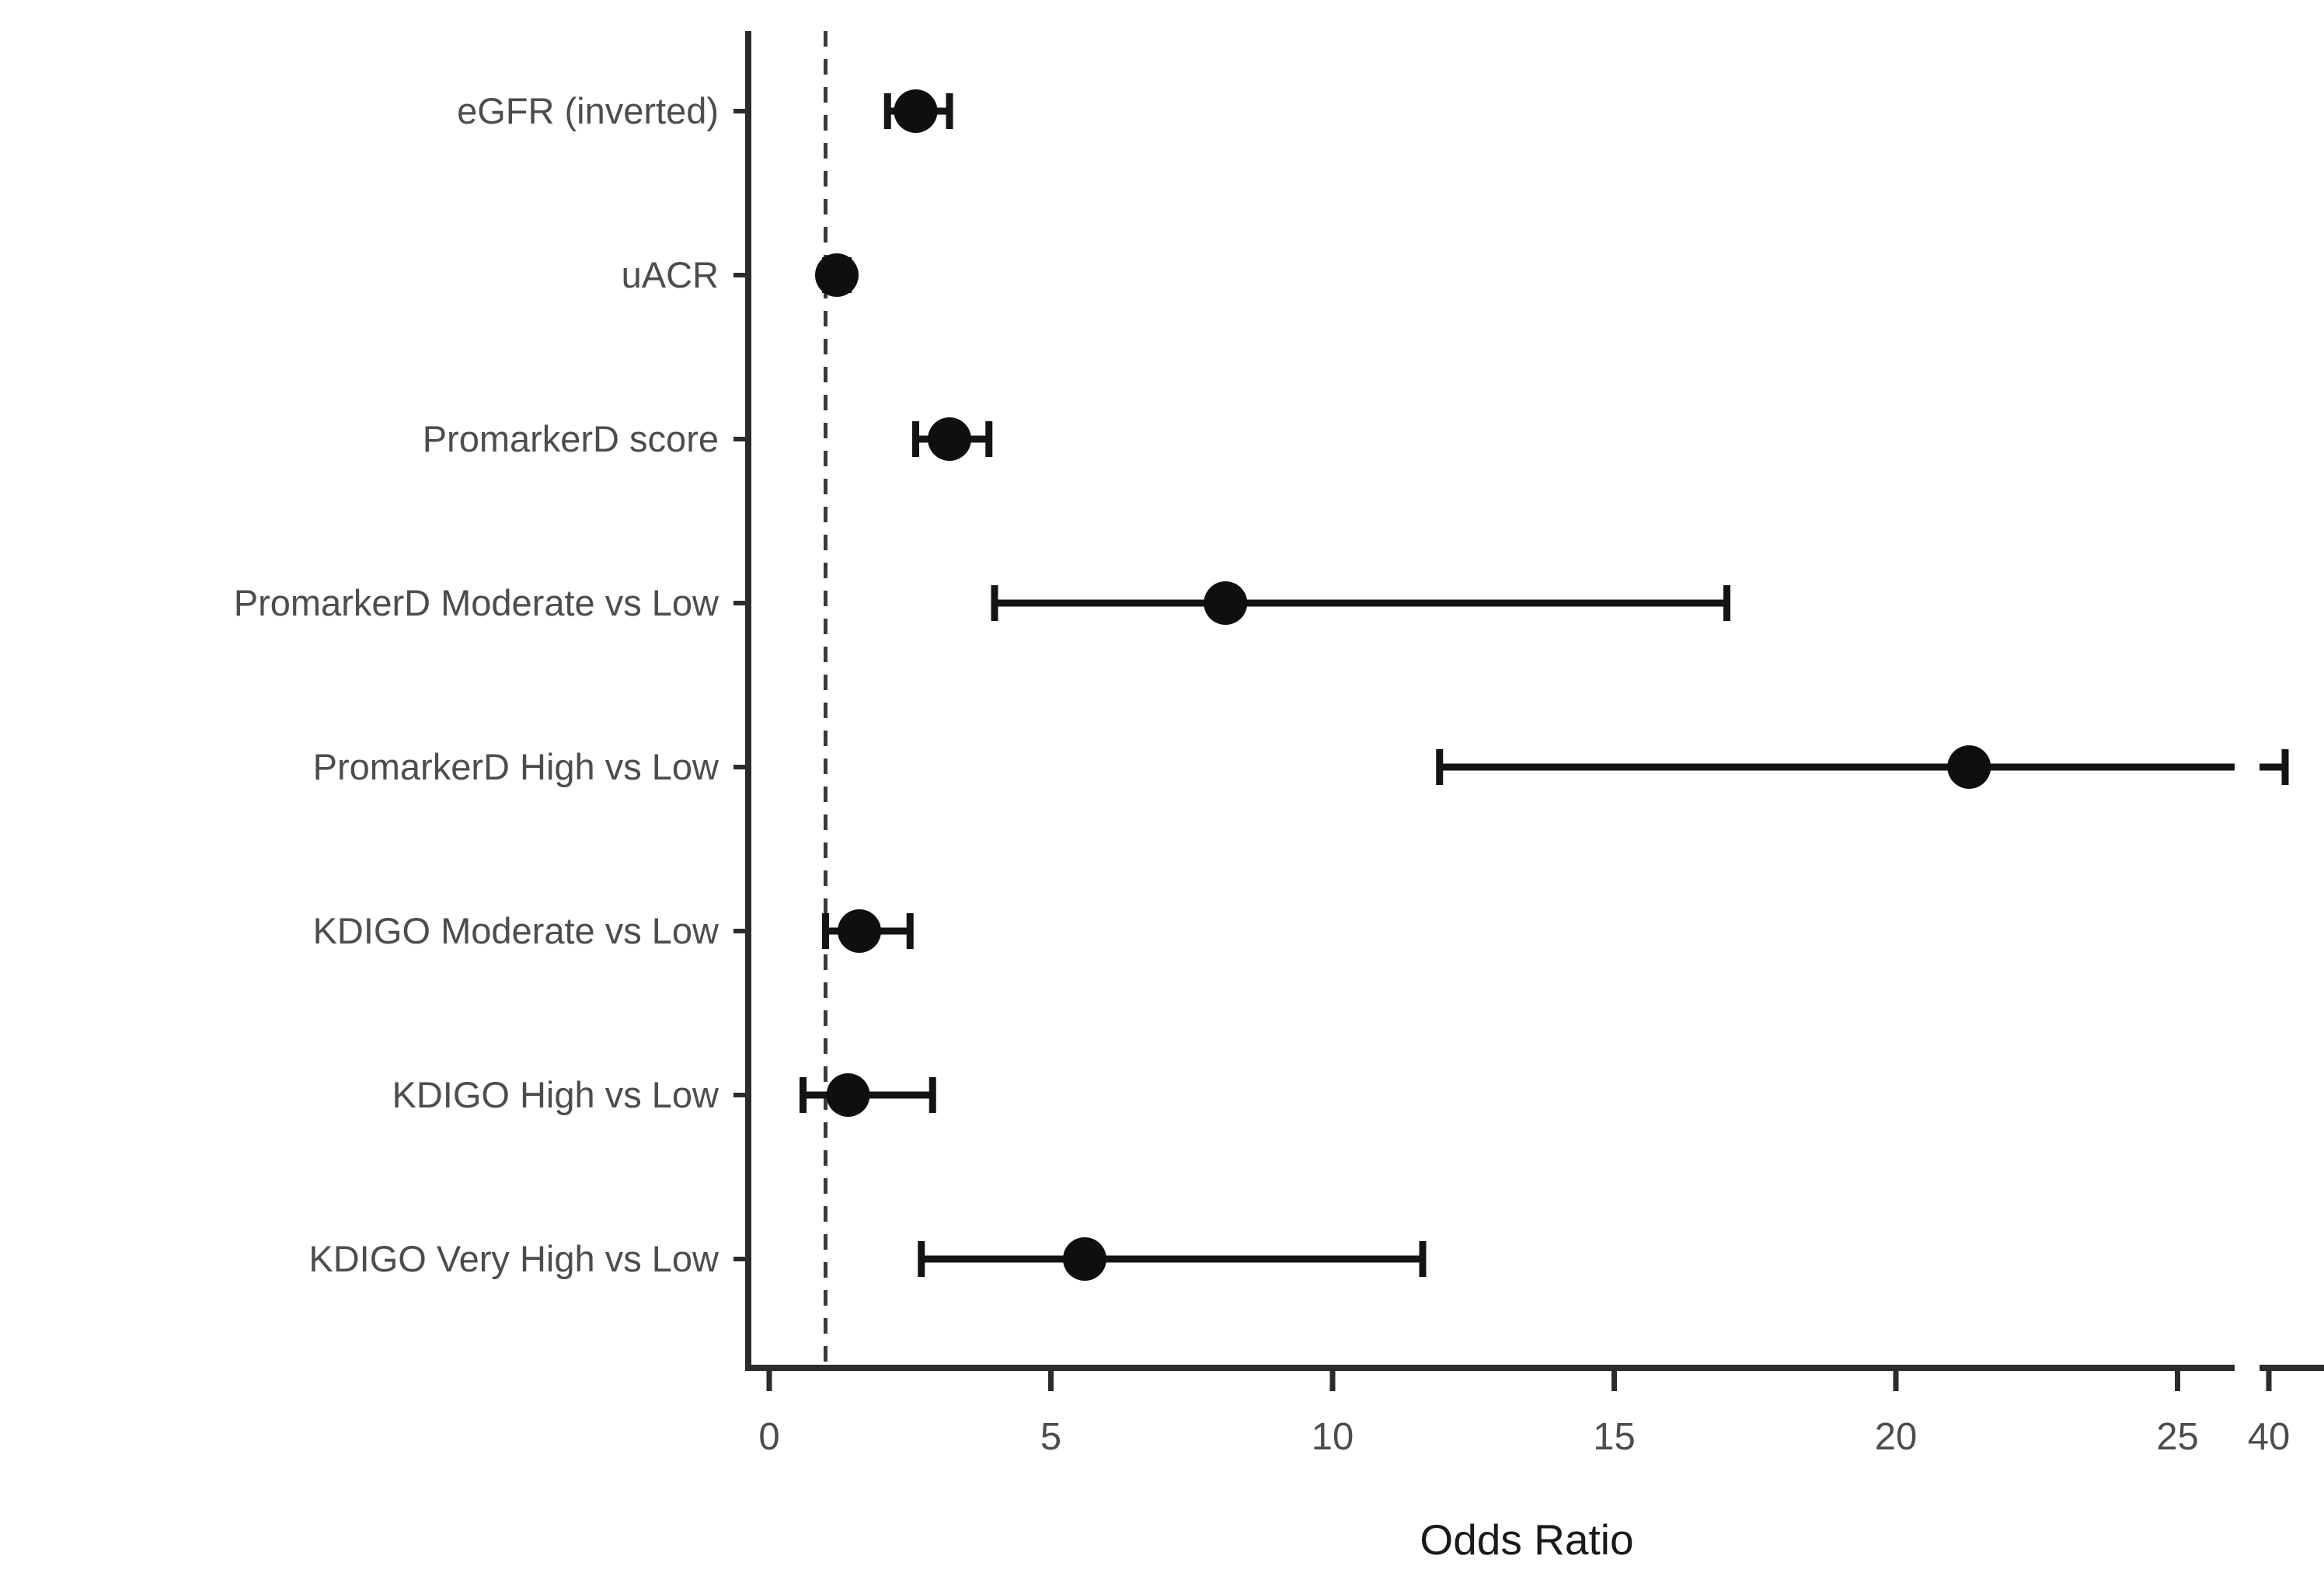 The width and height of the screenshot is (2324, 1580). I want to click on row-label: eGFR (inverted), so click(588, 110).